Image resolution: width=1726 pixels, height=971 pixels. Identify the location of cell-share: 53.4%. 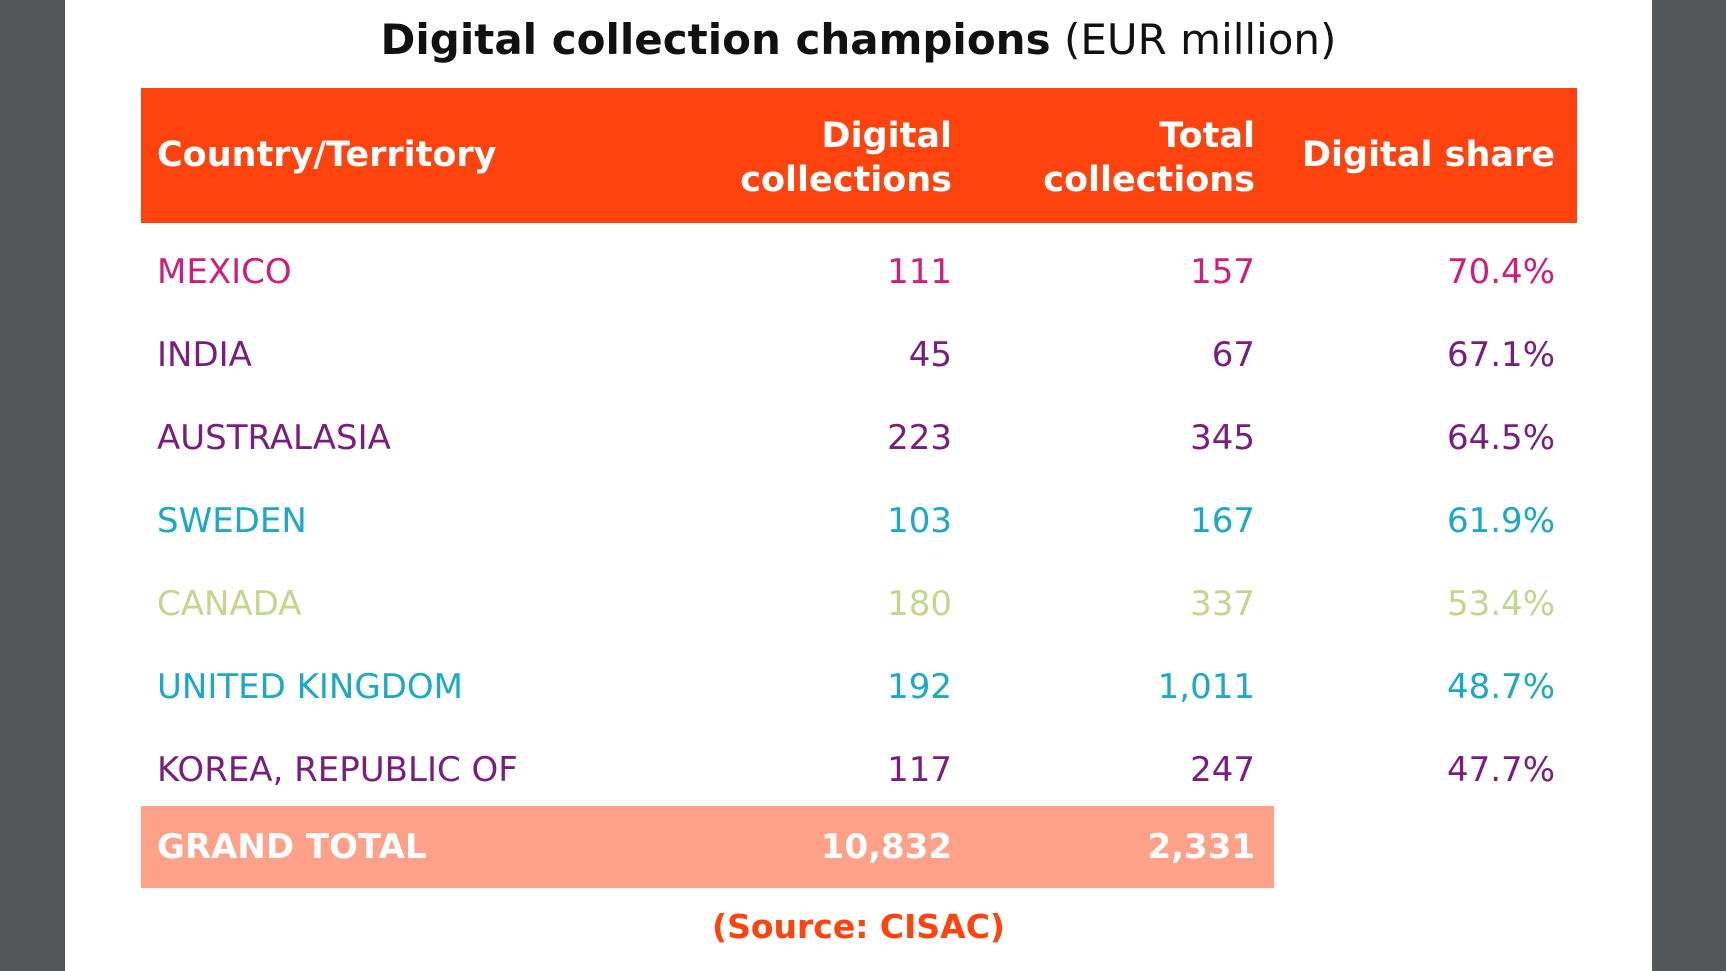
(1500, 604).